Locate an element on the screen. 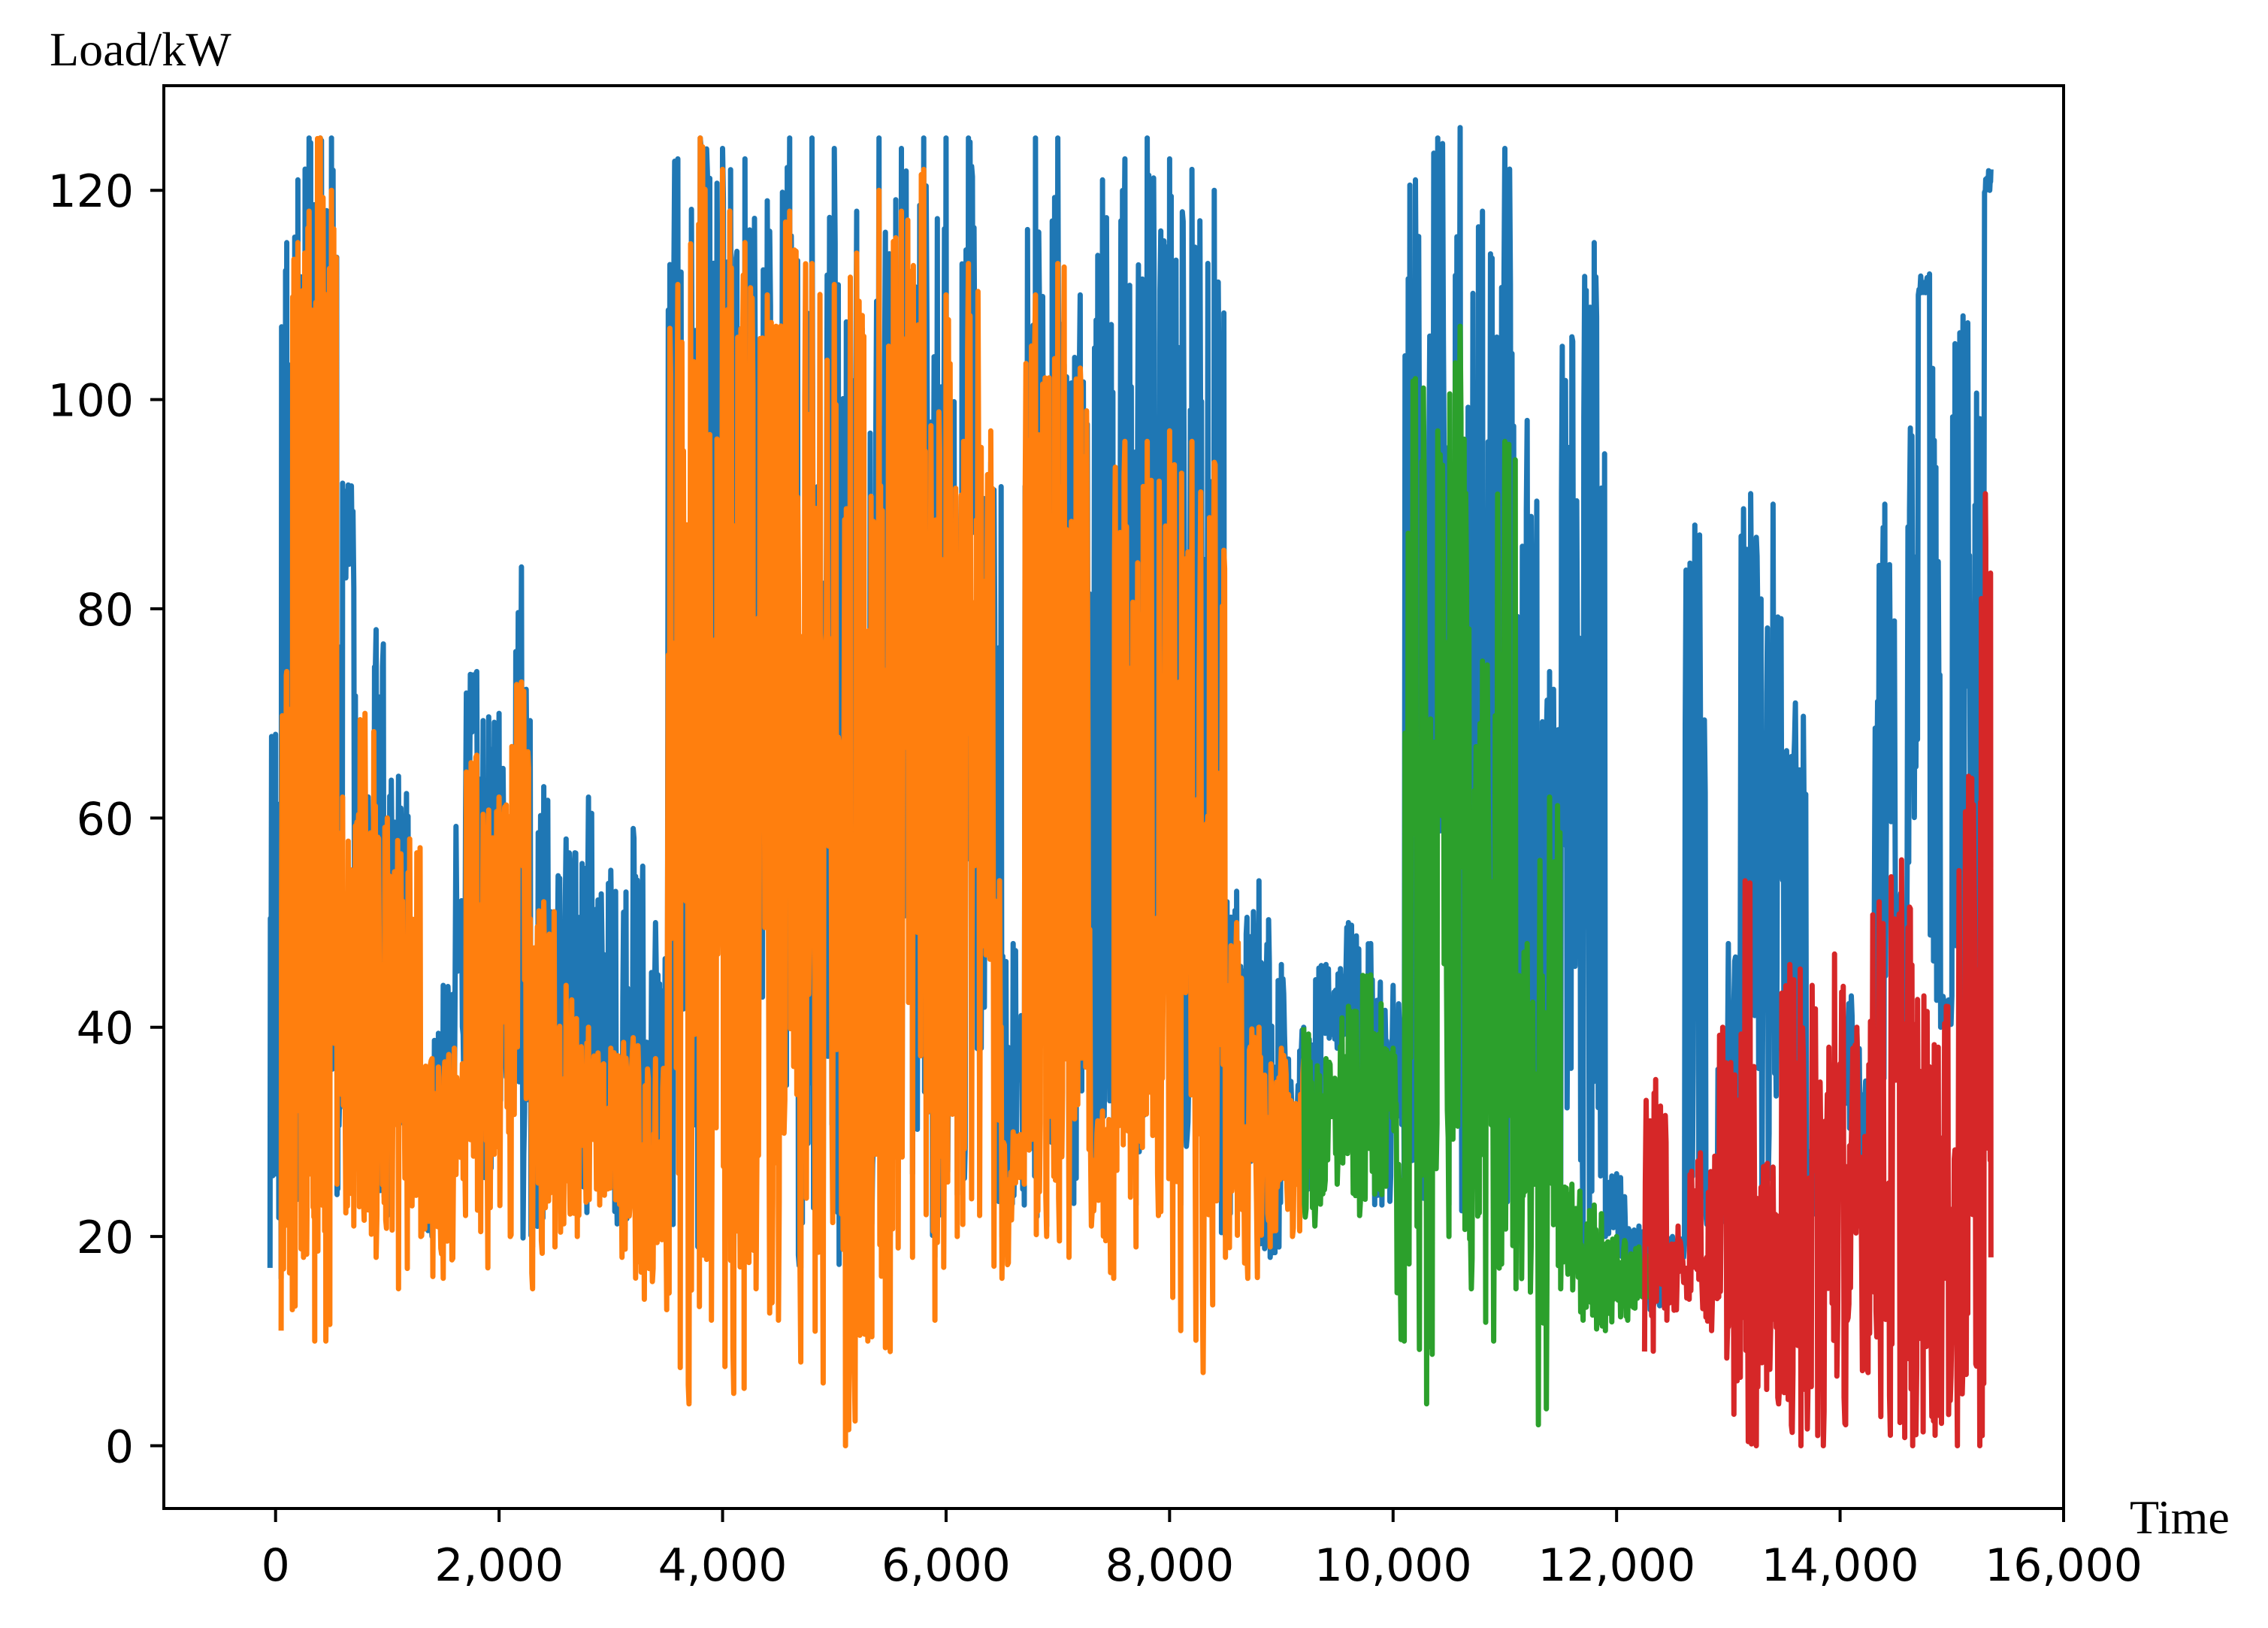 This screenshot has height=1628, width=2268. y-tick-label: 20 is located at coordinates (105, 1238).